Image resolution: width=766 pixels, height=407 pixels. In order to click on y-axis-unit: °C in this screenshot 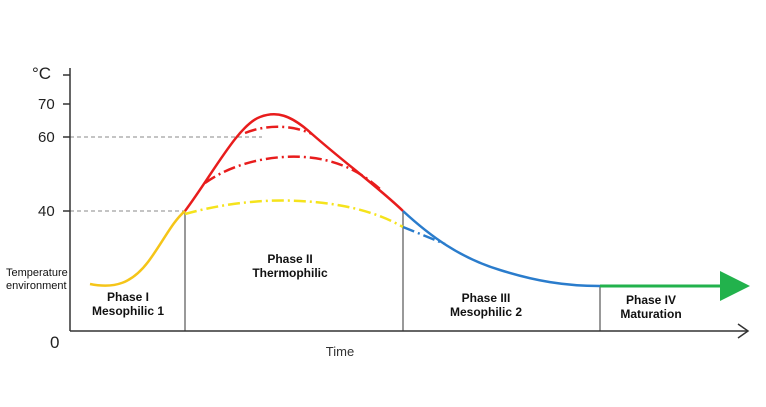, I will do `click(41, 73)`.